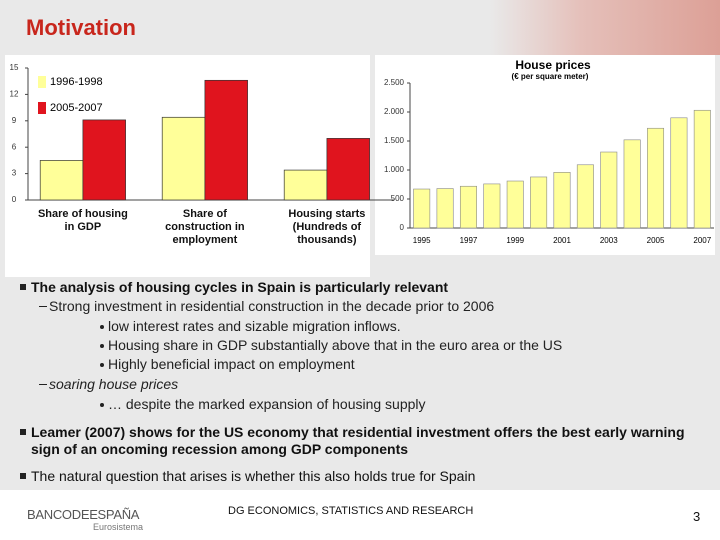  I want to click on department: DG ECONOMICS, STATISTICS AND RESEARCH, so click(351, 511).